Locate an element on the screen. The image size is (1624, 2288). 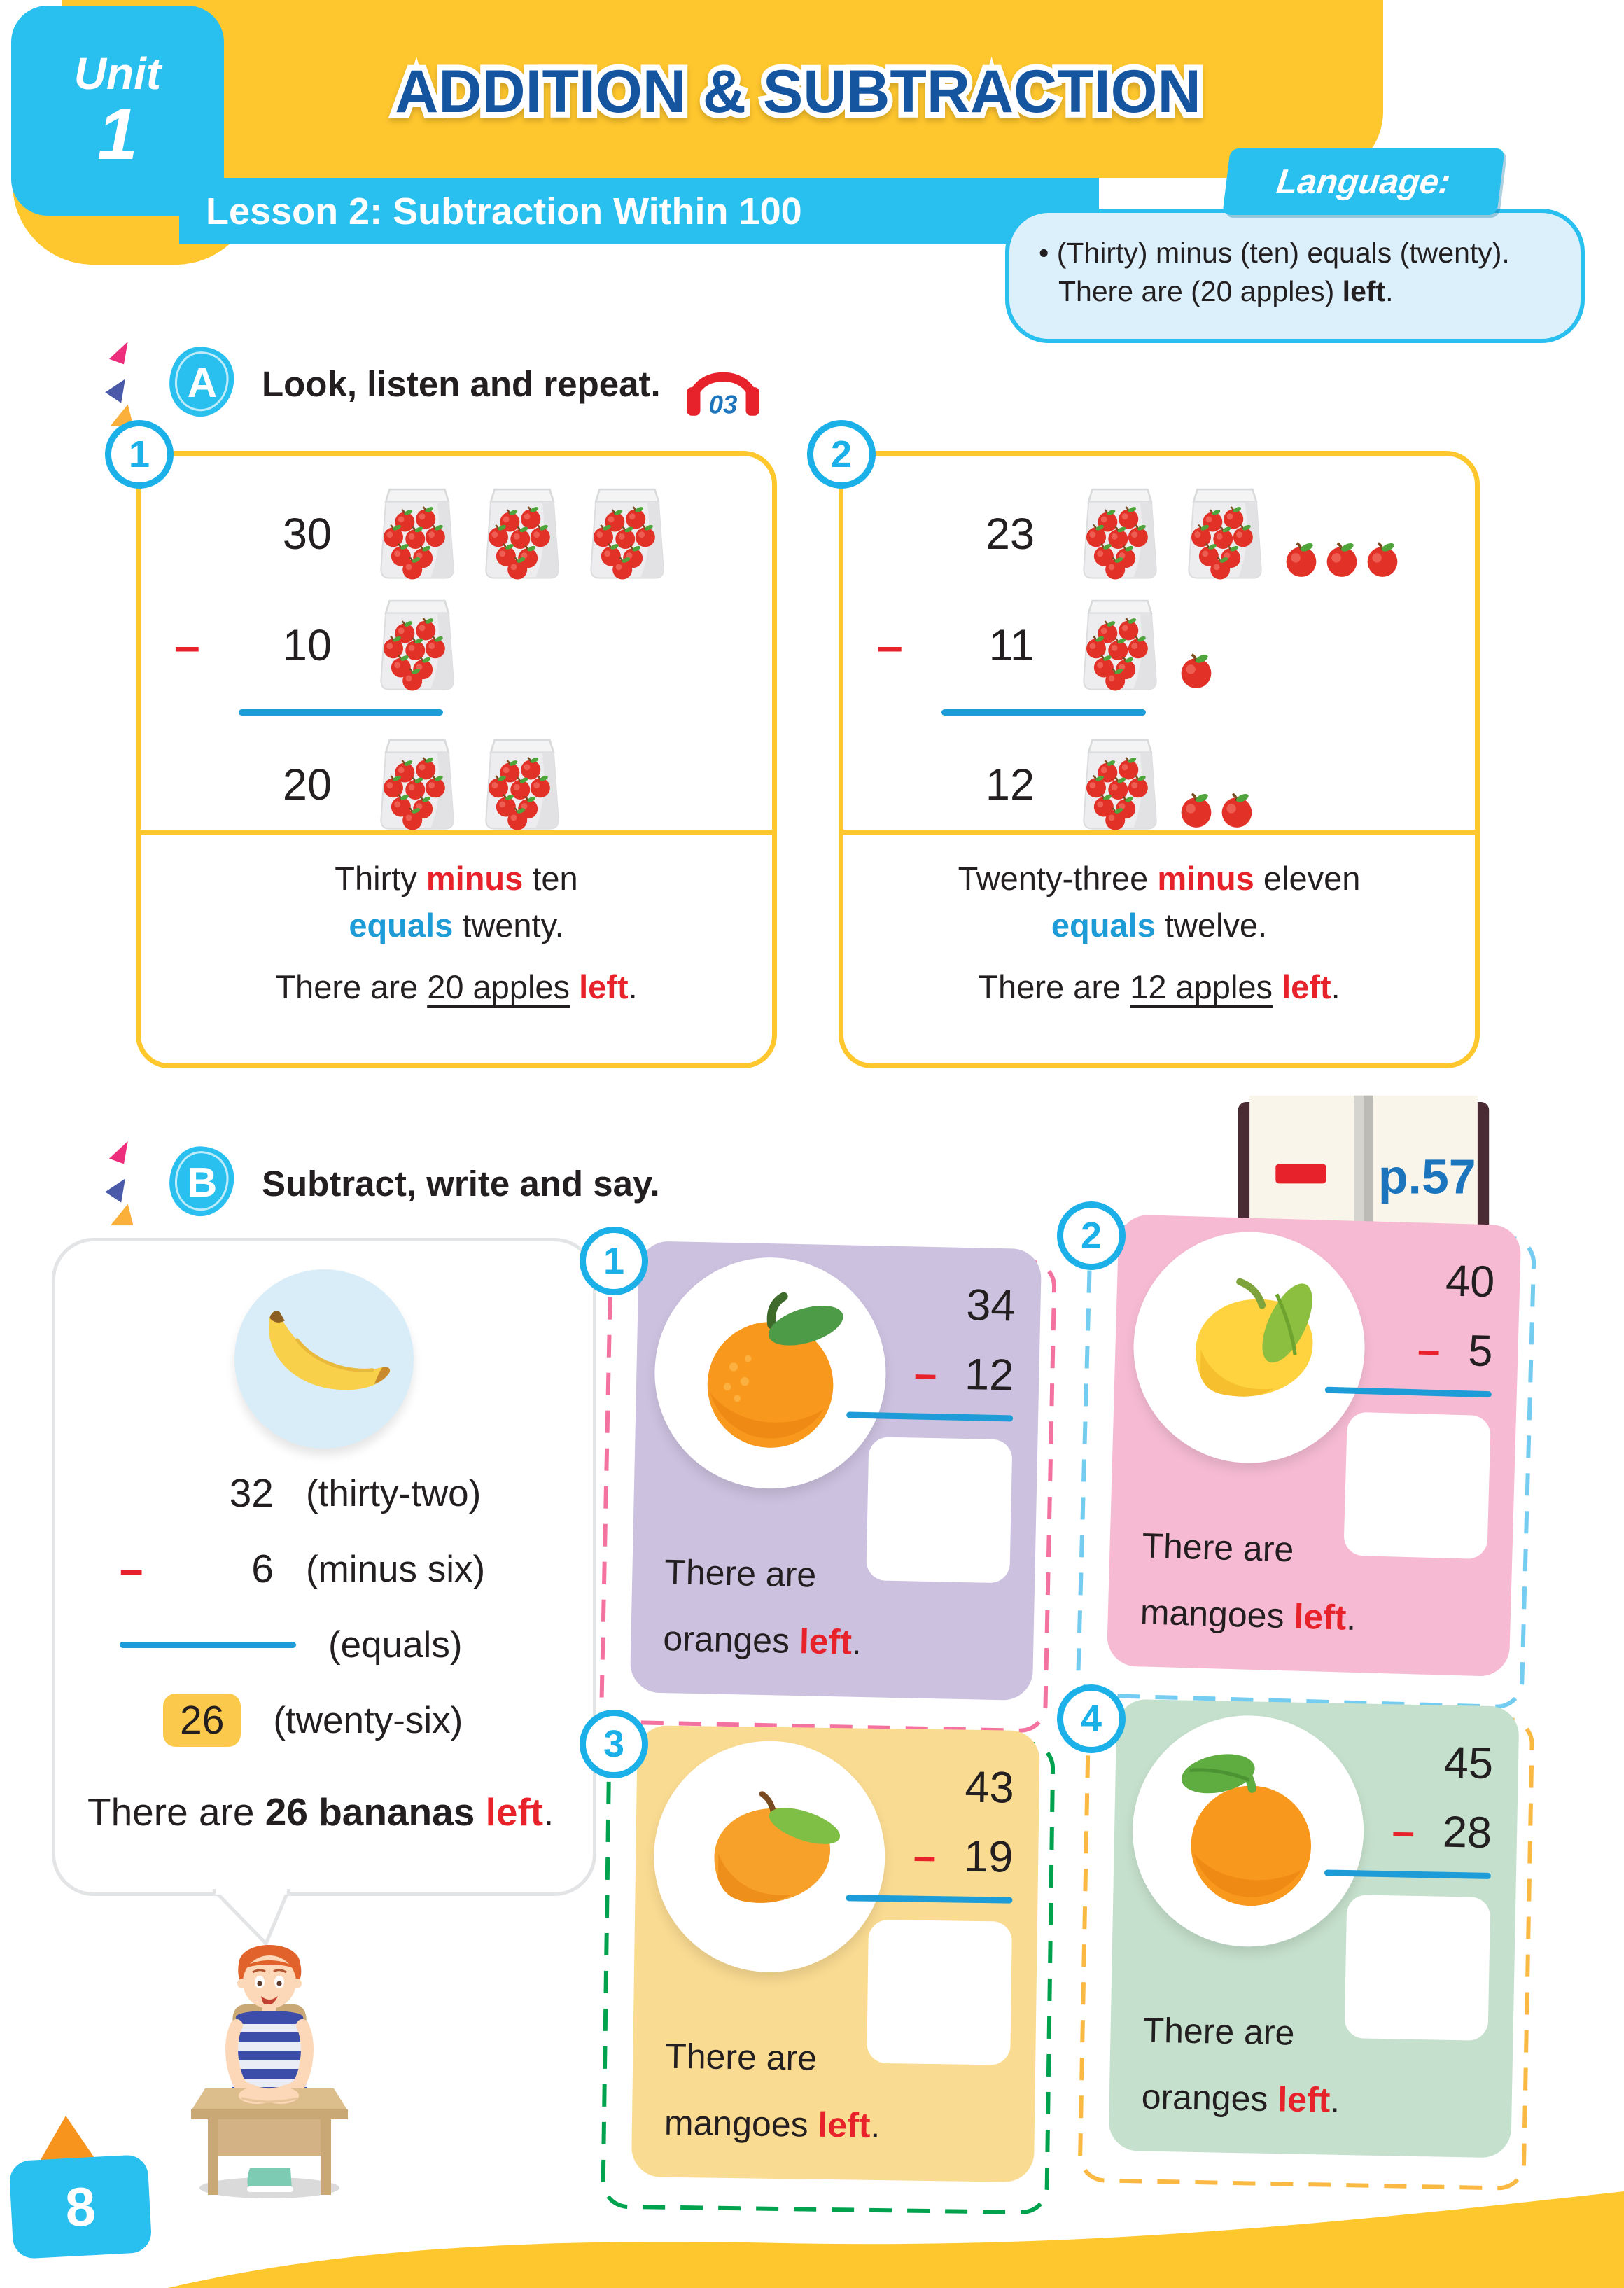
equals-word: equals is located at coordinates (1103, 925).